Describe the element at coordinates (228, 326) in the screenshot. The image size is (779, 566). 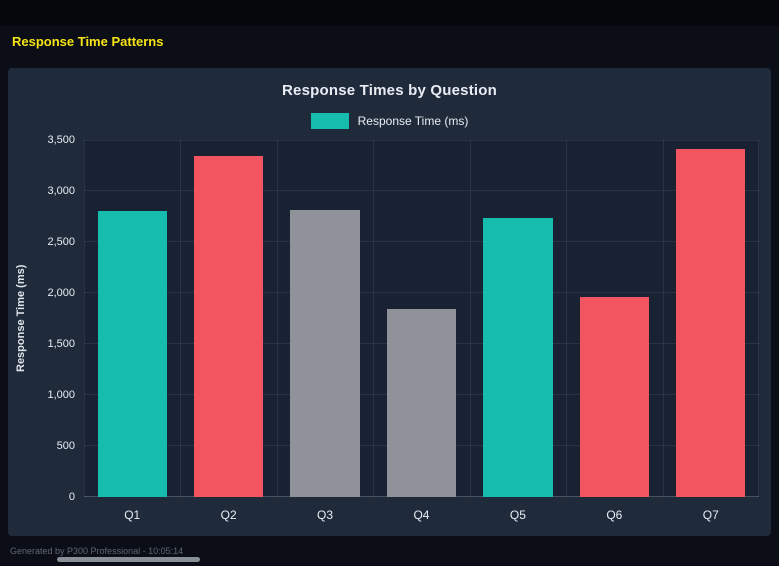
I see `bar-Q2` at that location.